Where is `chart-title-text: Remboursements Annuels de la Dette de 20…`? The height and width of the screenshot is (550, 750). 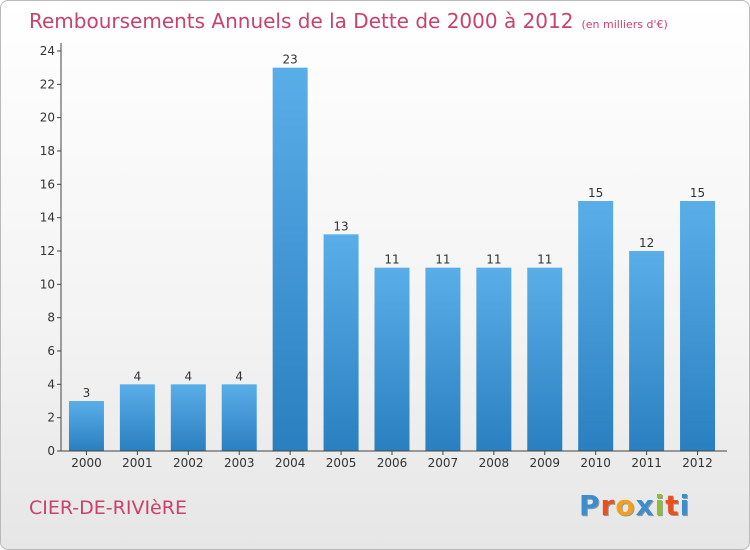 chart-title-text: Remboursements Annuels de la Dette de 20… is located at coordinates (301, 21).